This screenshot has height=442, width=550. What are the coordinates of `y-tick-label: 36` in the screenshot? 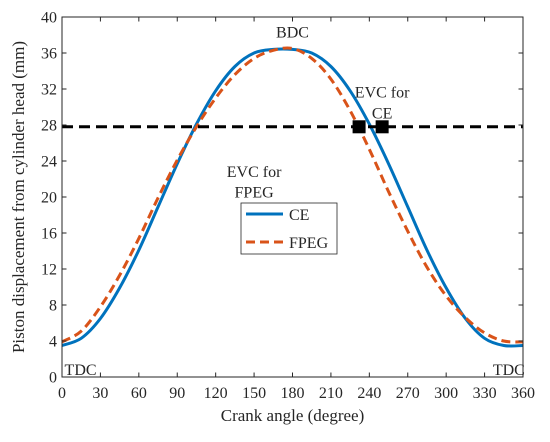 It's located at (49, 54).